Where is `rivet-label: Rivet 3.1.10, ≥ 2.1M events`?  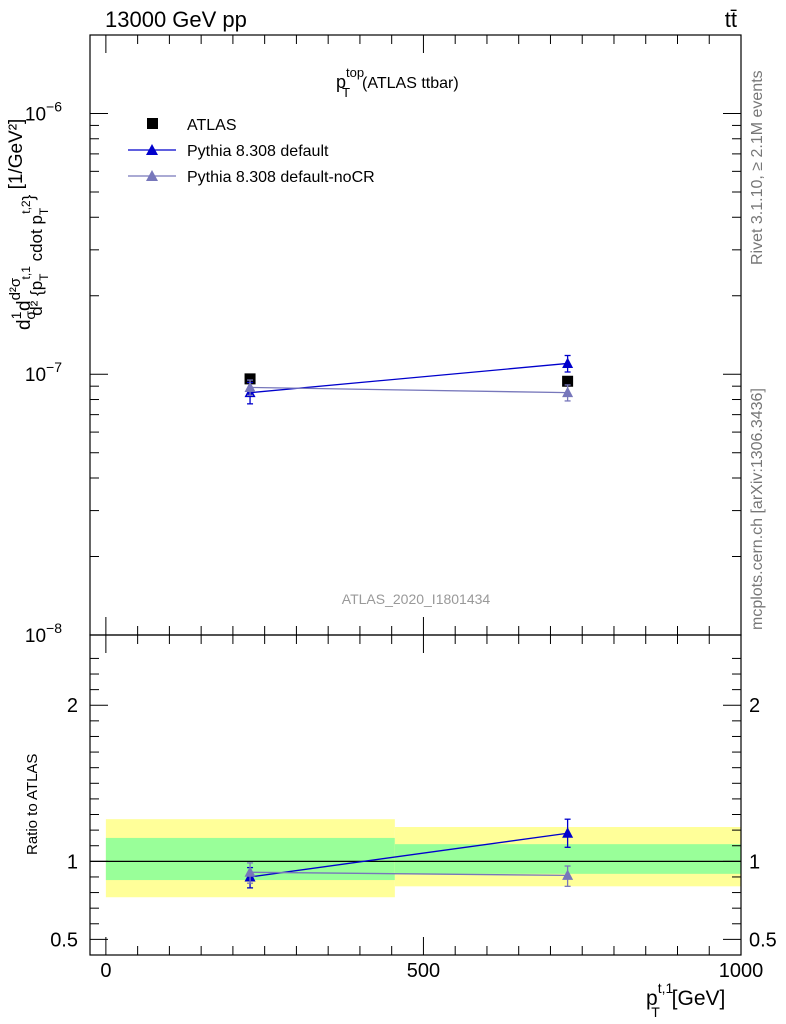
rivet-label: Rivet 3.1.10, ≥ 2.1M events is located at coordinates (757, 167).